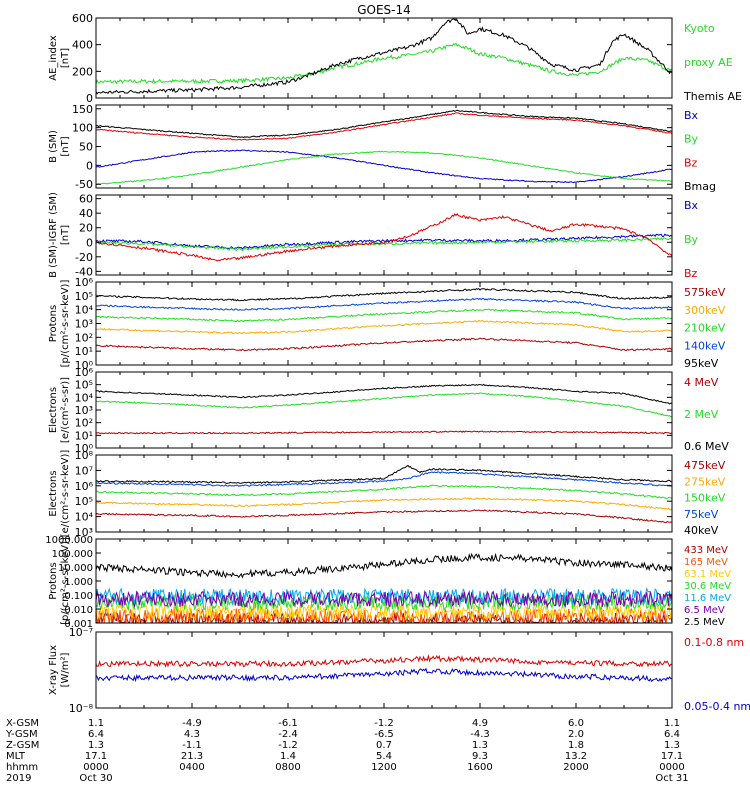  Describe the element at coordinates (479, 767) in the screenshot. I see `footer-value: 1600` at that location.